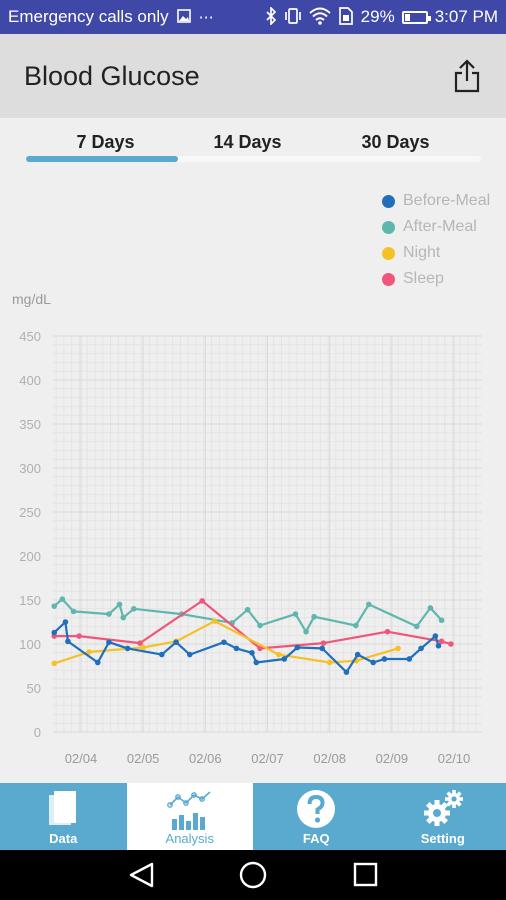  I want to click on y-tick-label: 100, so click(30, 644).